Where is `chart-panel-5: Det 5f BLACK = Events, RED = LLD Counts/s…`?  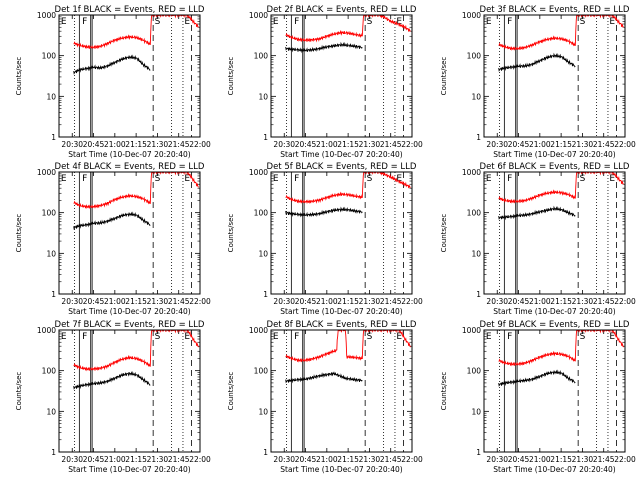 chart-panel-5: Det 5f BLACK = Events, RED = LLD Counts/s… is located at coordinates (325, 239).